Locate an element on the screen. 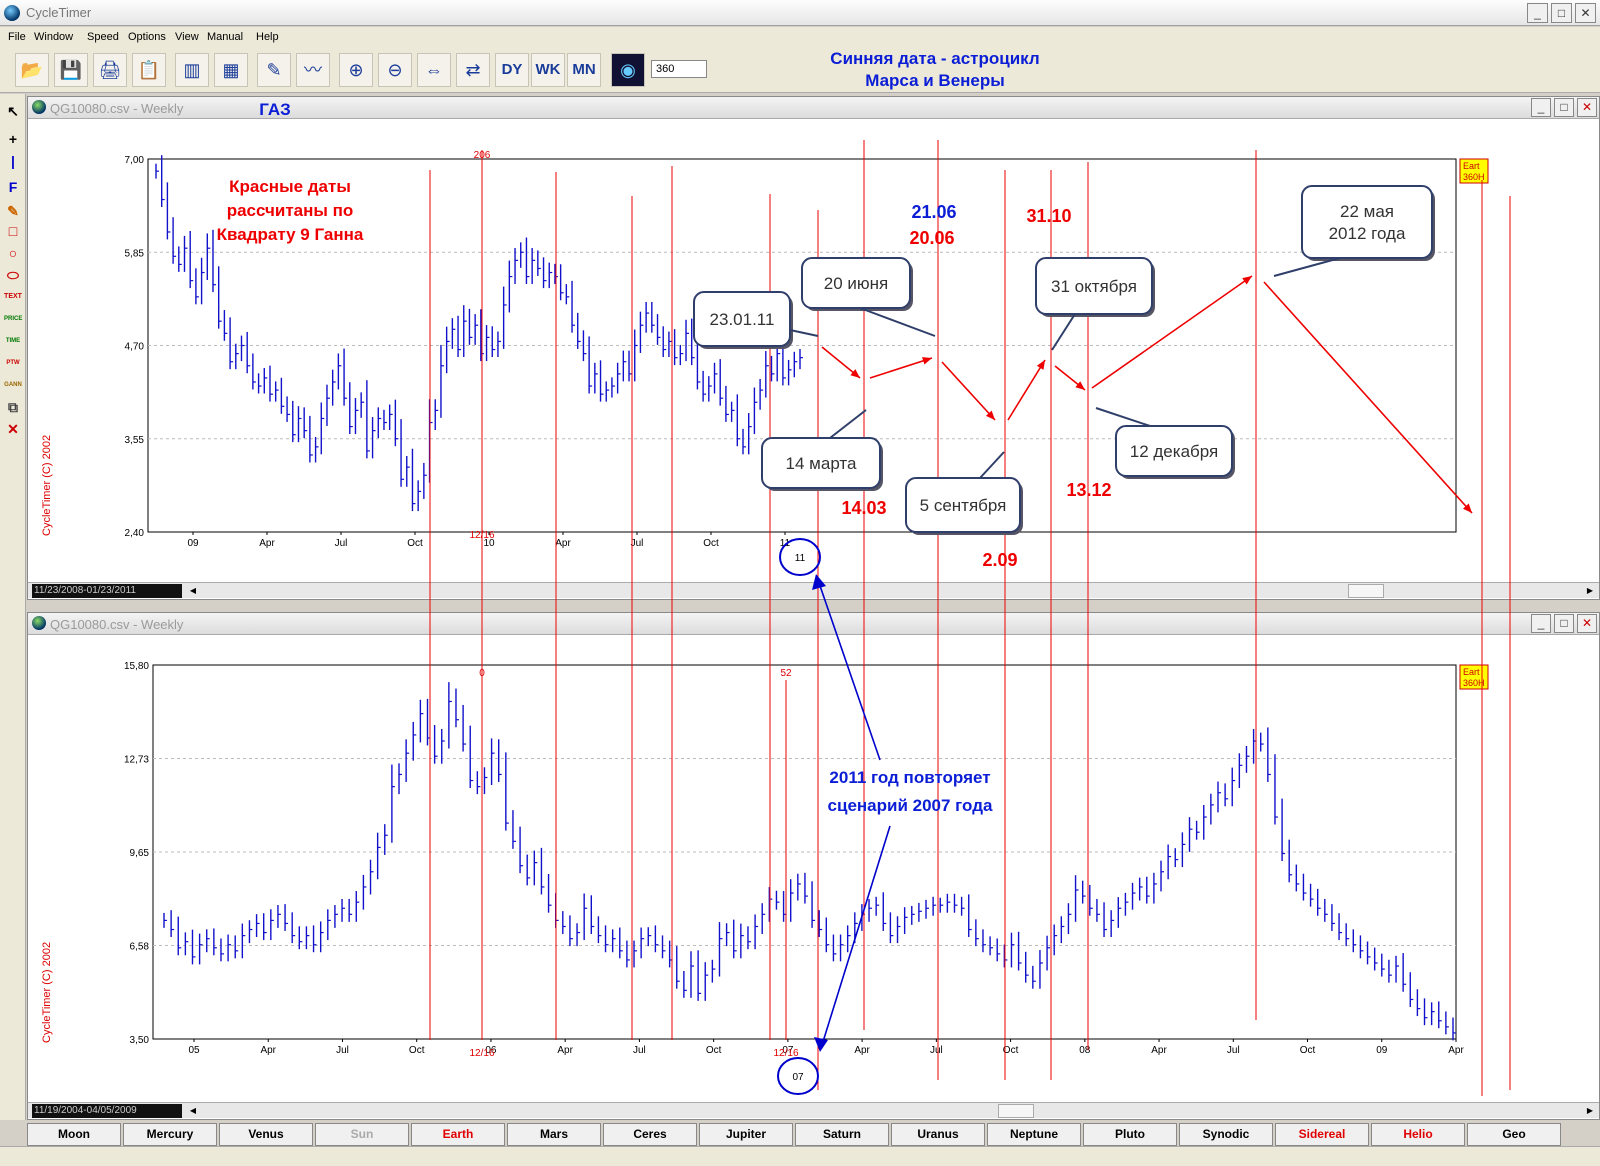 The width and height of the screenshot is (1600, 1166). rectangle-icon: □ is located at coordinates (13, 231).